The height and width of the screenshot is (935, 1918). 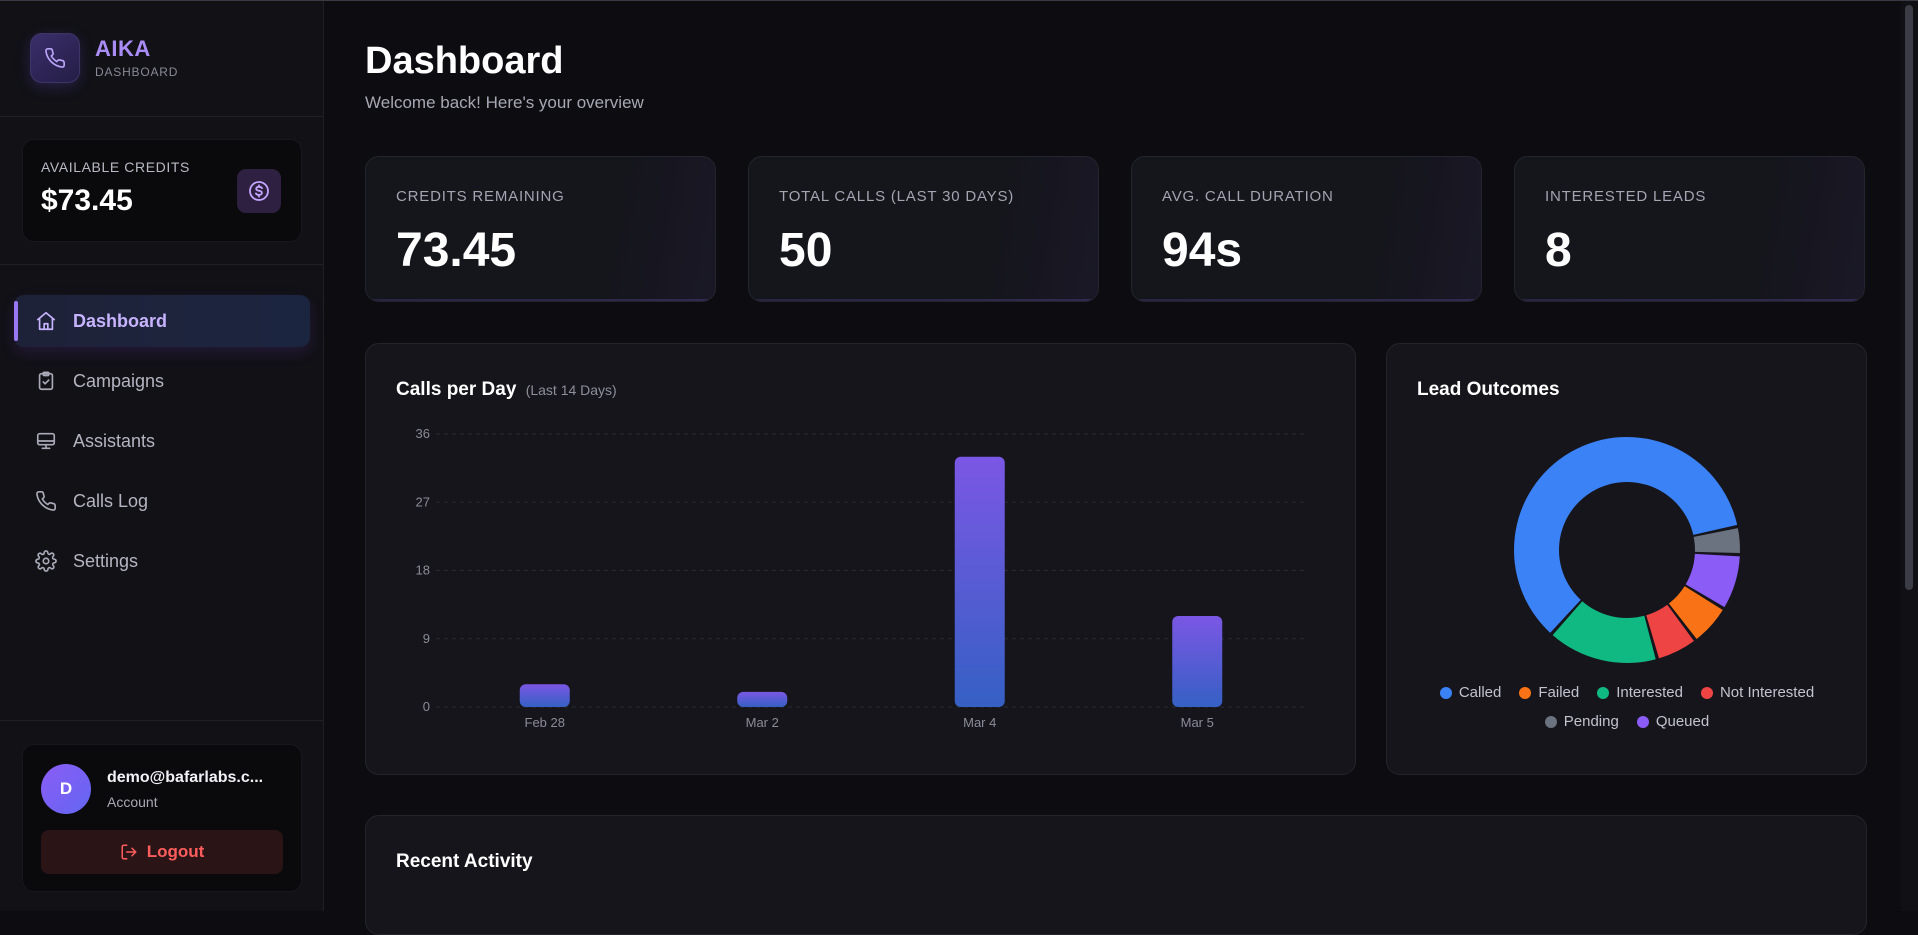 I want to click on lead-outcomes-donut, so click(x=1627, y=550).